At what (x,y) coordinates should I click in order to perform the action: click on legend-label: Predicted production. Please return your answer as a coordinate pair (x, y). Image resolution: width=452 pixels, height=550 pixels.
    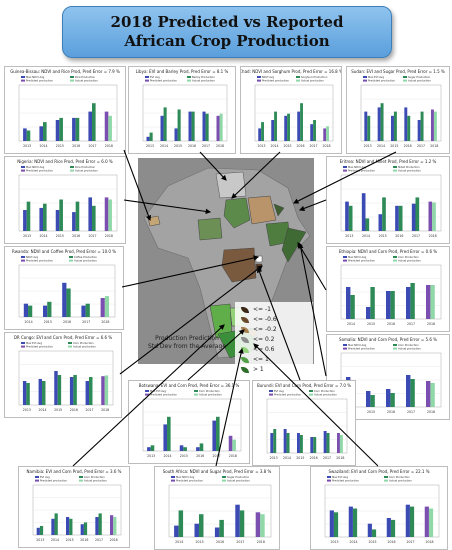
    Looking at the image, I should click on (189, 481).